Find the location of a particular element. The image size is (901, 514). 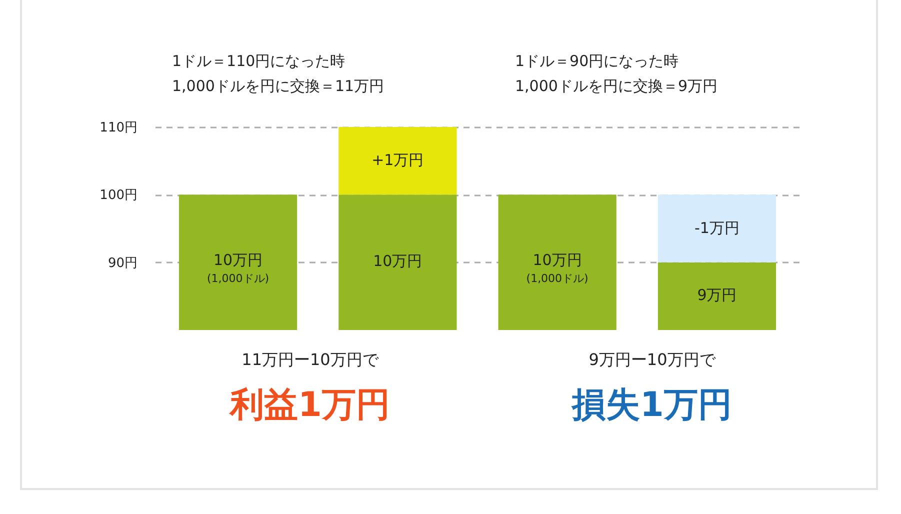

text: 1ドル＝90円になった時 is located at coordinates (597, 61).